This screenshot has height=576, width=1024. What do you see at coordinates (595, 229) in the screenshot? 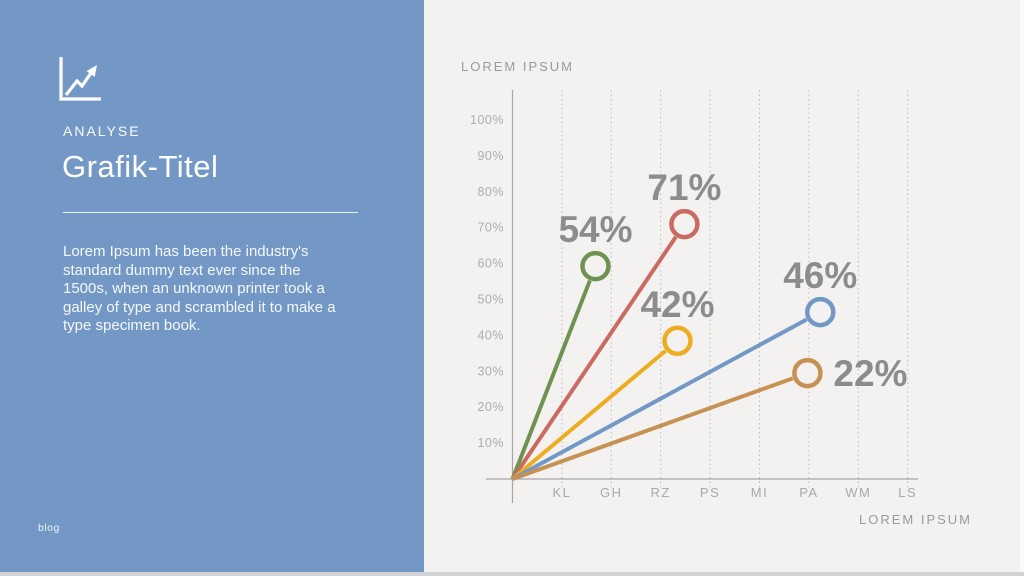
I see `value-label-green: 54%` at bounding box center [595, 229].